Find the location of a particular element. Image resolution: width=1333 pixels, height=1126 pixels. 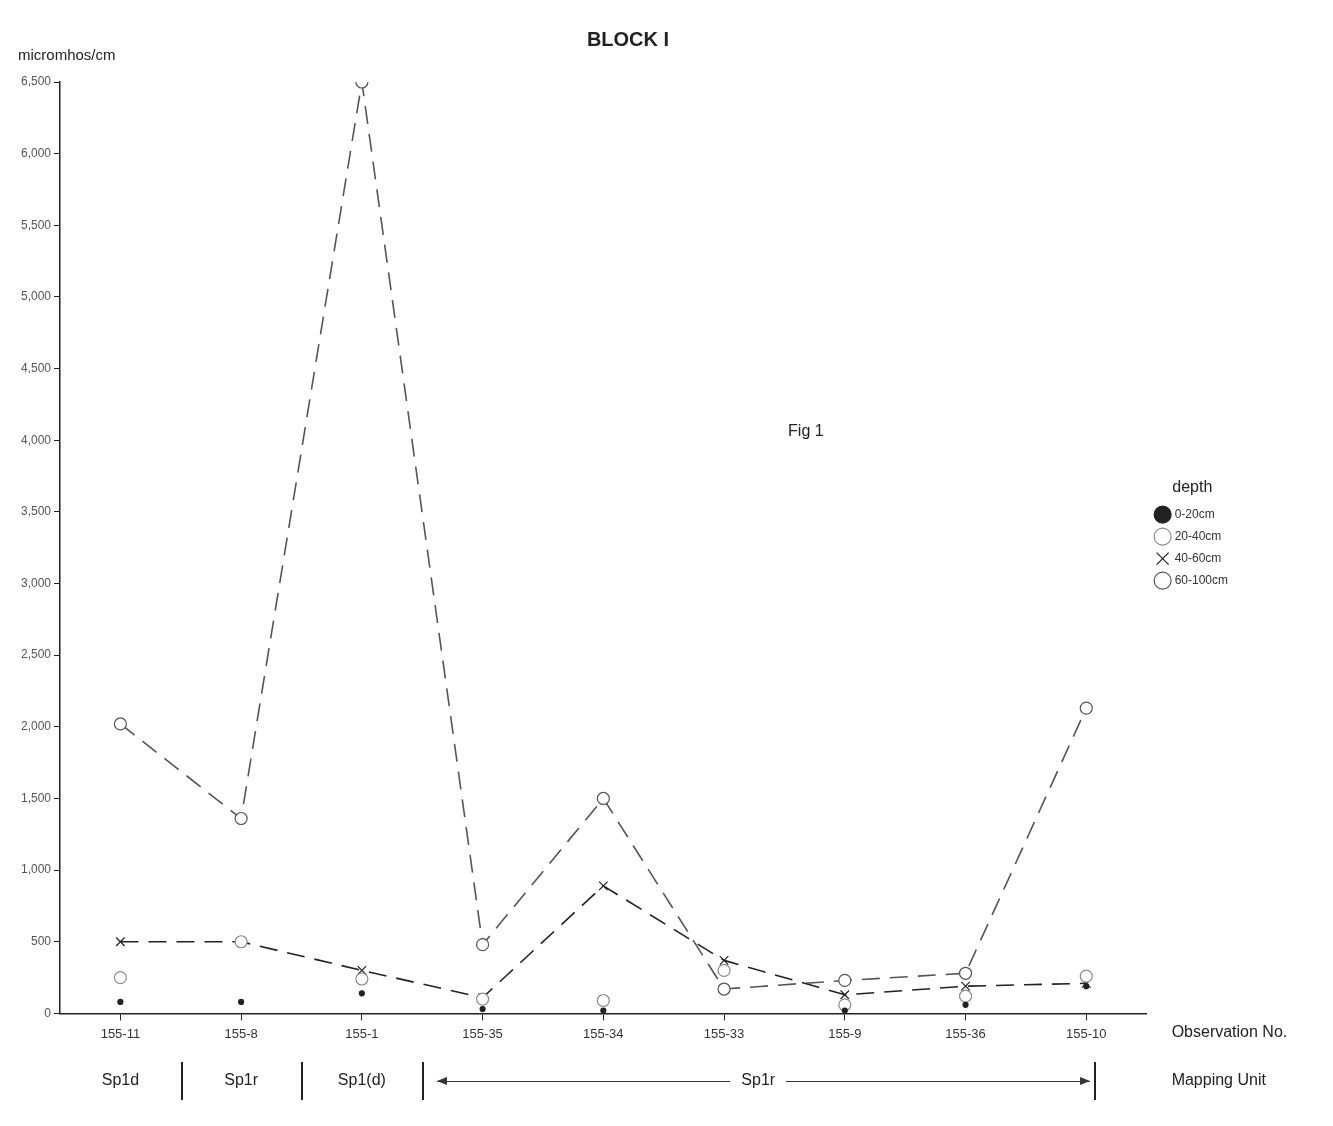

y-tick-label: 6,500 is located at coordinates (36, 81).